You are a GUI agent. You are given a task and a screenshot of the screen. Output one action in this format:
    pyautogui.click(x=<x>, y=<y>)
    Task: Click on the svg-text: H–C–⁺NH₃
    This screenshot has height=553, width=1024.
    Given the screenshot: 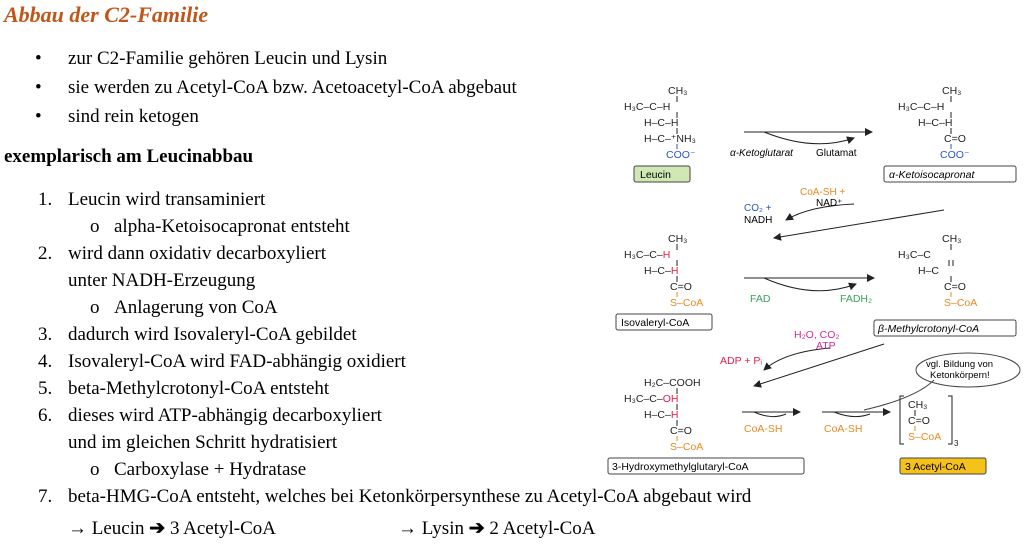 What is the action you would take?
    pyautogui.click(x=670, y=139)
    